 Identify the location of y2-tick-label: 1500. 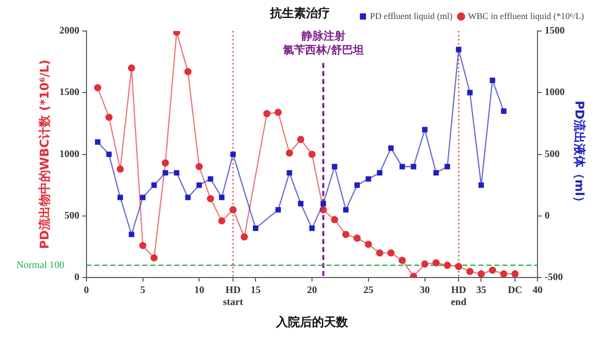
(554, 31).